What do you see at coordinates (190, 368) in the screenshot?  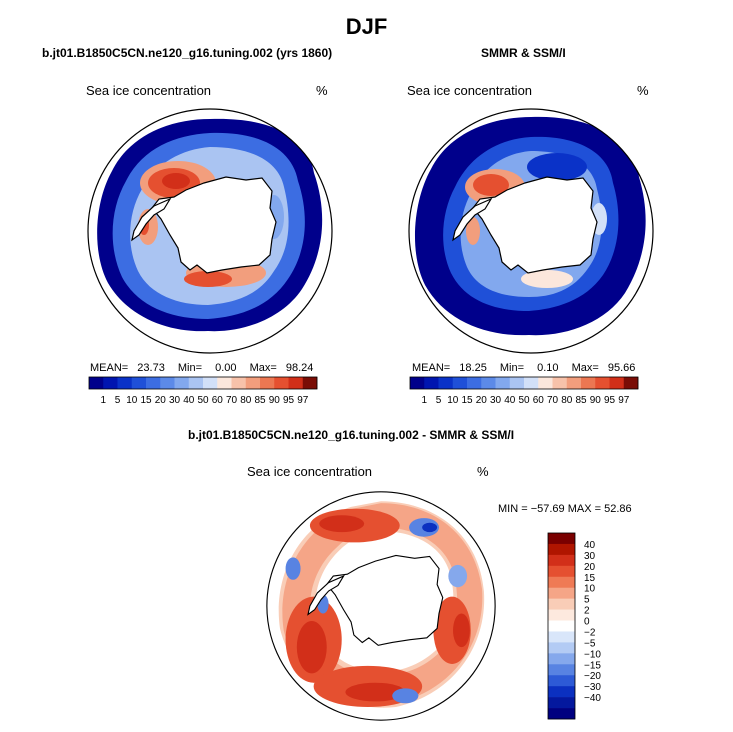 I see `panel1-min-label: Min=` at bounding box center [190, 368].